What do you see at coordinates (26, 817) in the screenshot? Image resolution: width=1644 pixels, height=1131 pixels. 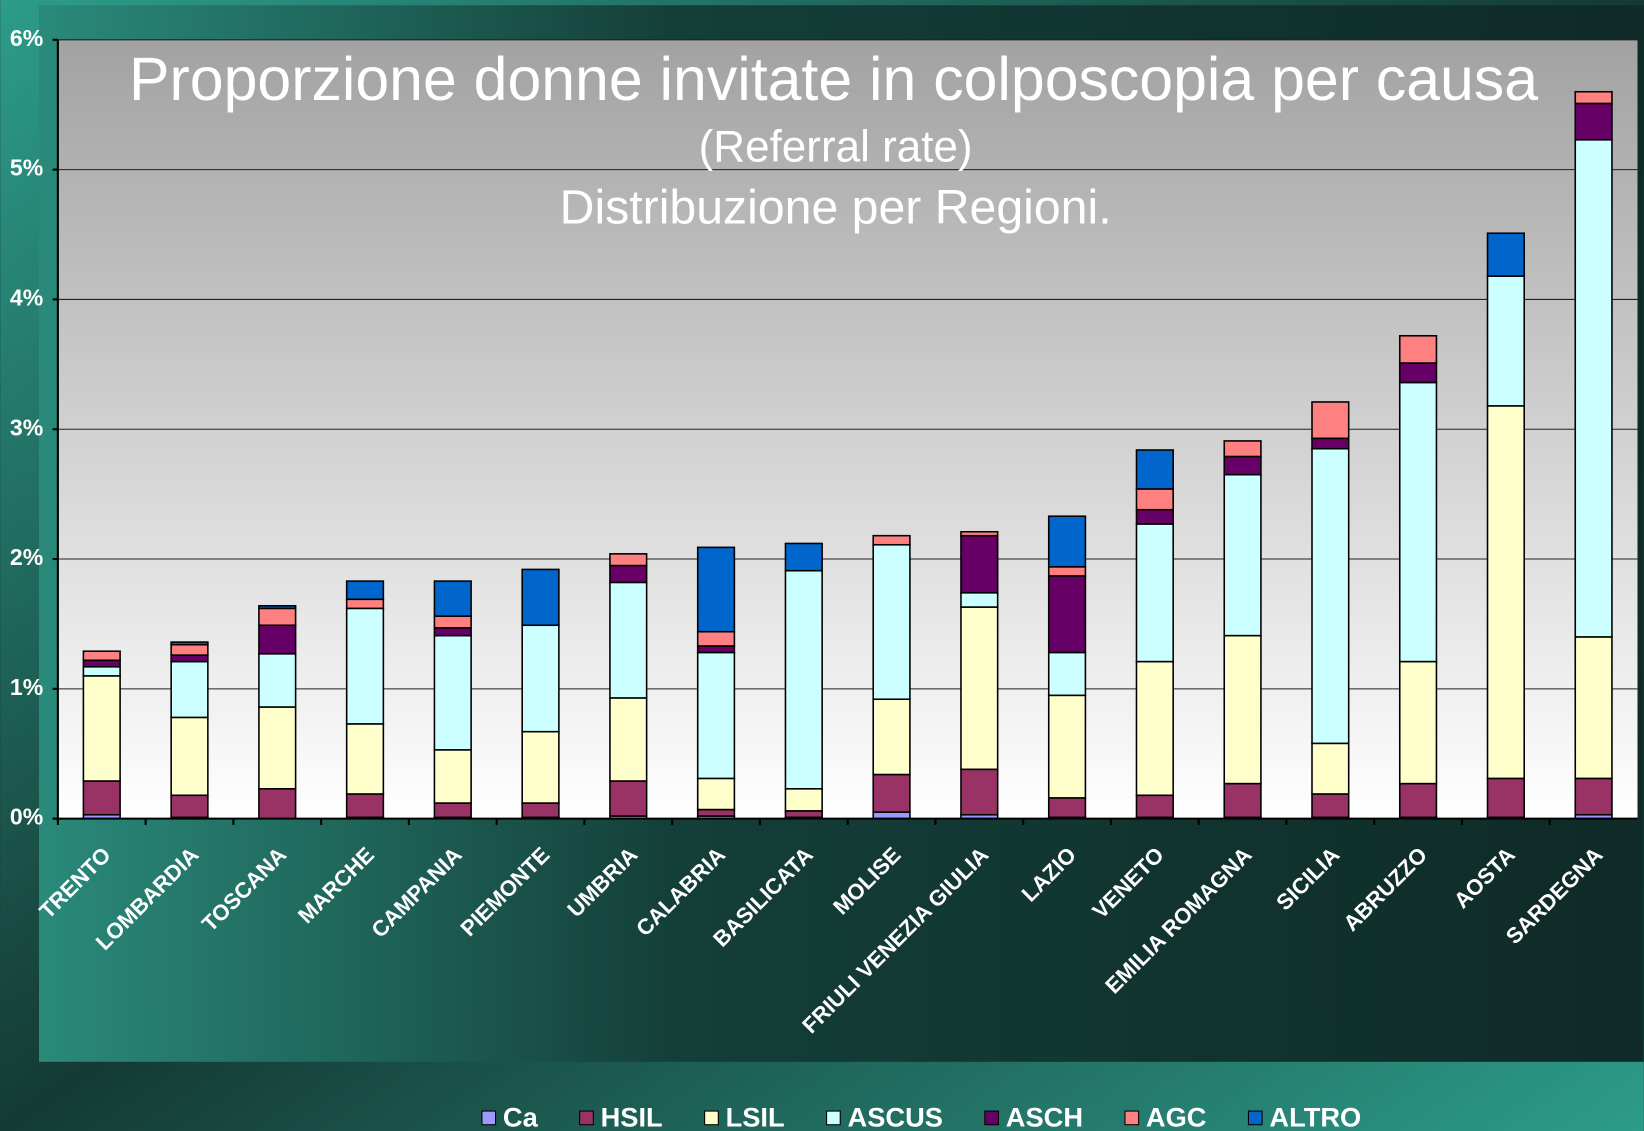 I see `y-tick-label: 0%` at bounding box center [26, 817].